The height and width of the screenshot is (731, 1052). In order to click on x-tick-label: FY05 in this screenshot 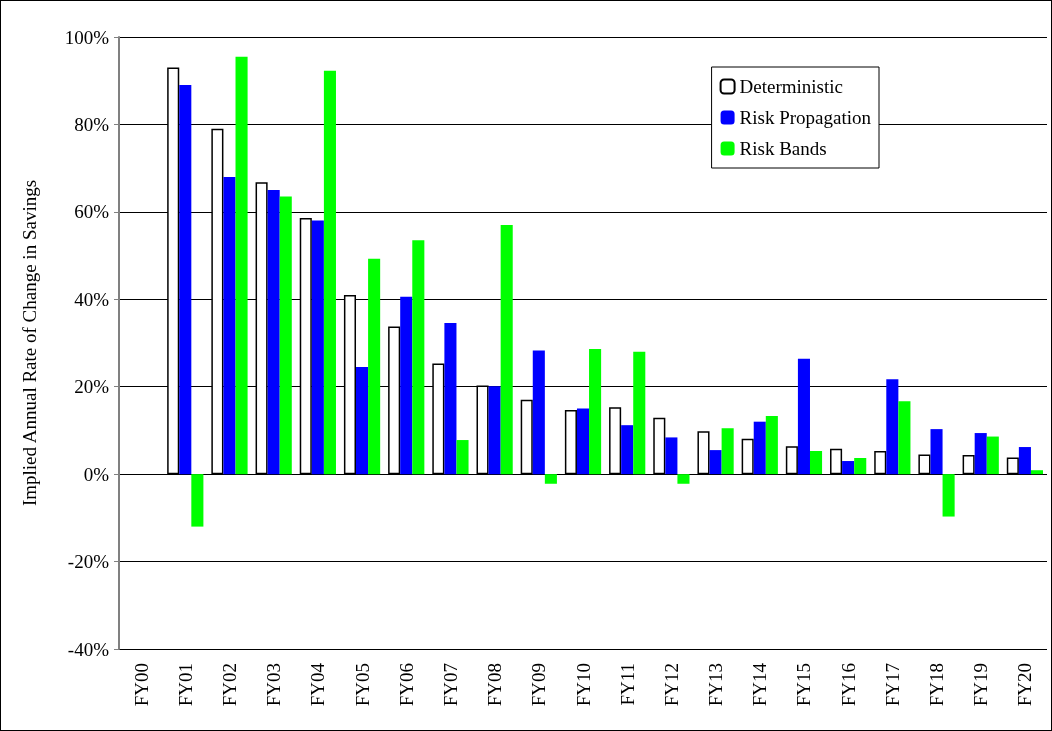, I will do `click(362, 685)`.